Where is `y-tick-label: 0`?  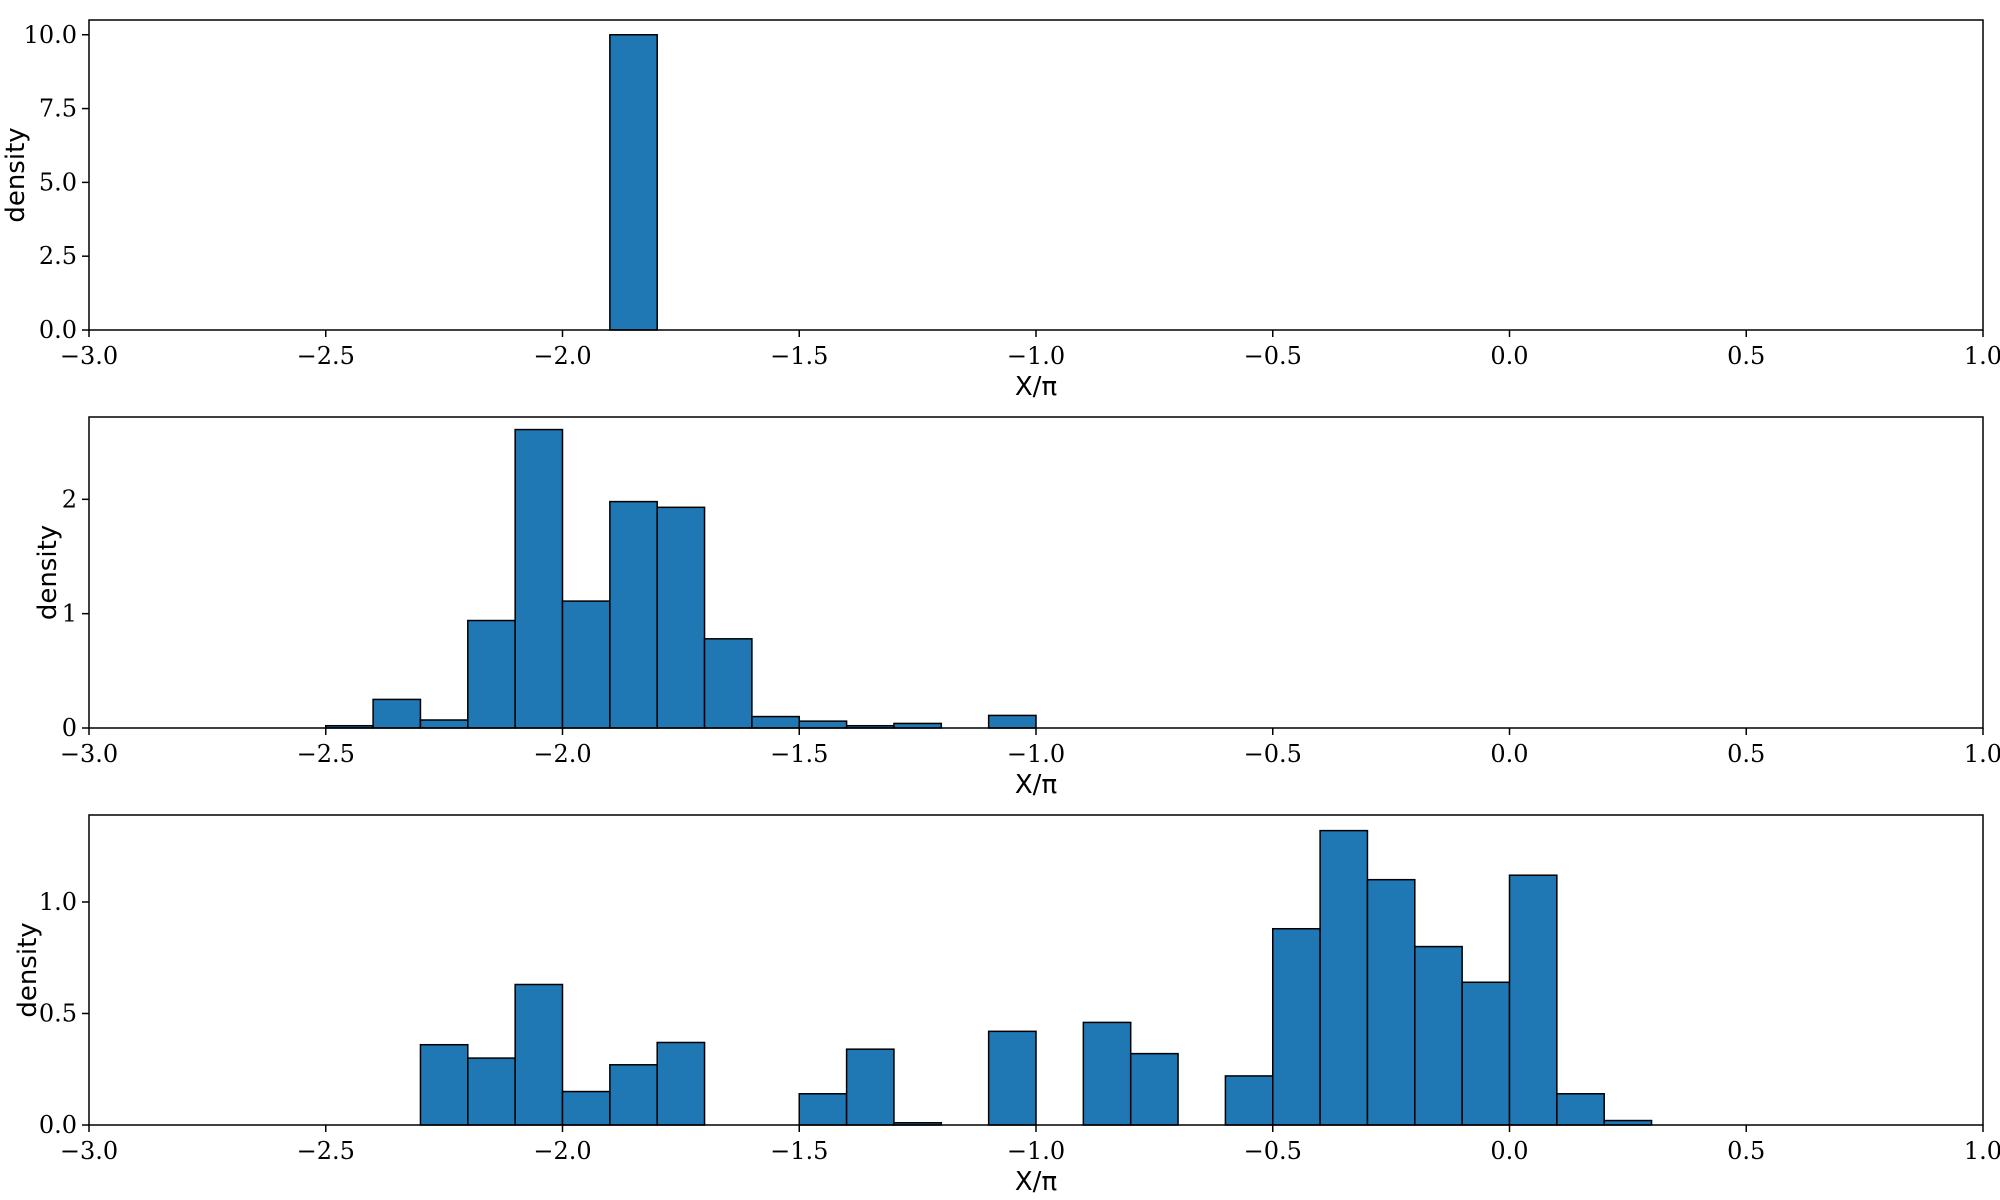 y-tick-label: 0 is located at coordinates (69, 728).